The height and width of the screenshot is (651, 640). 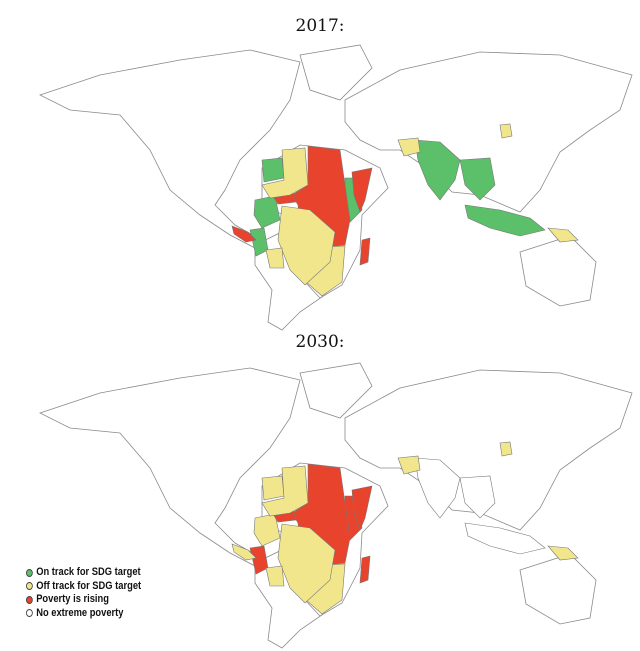 I want to click on legend-item-on-track: On track for SDG target, so click(x=83, y=573).